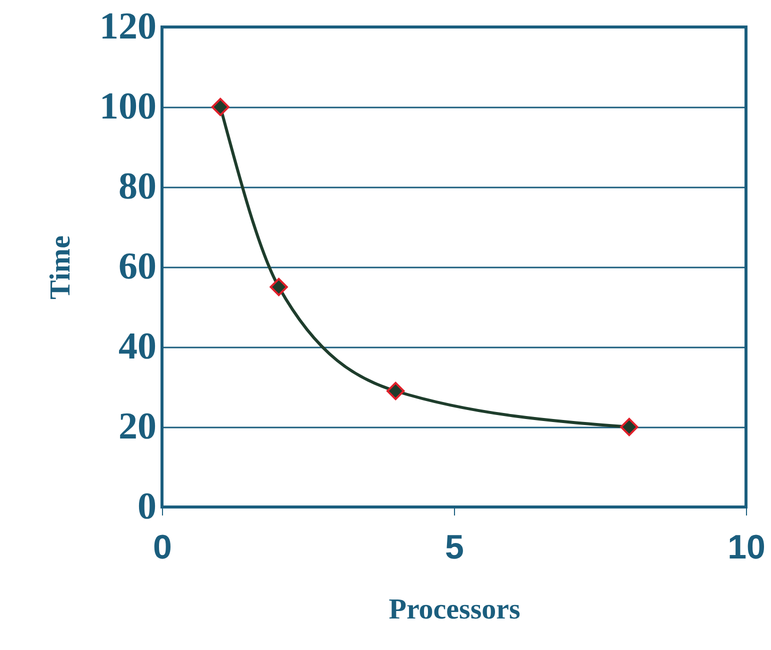 The image size is (771, 650). What do you see at coordinates (454, 547) in the screenshot?
I see `x-tick-label: 5` at bounding box center [454, 547].